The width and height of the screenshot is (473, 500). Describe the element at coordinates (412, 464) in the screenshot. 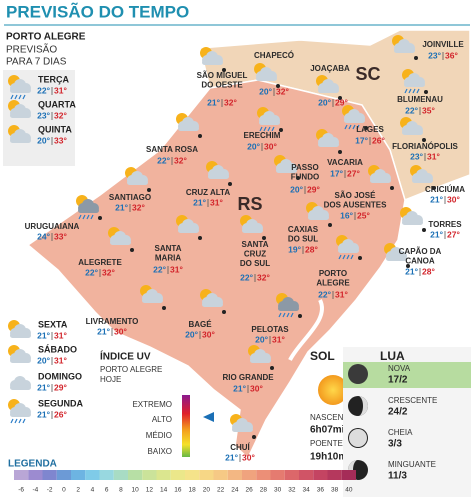

I see `moon-phase: MINGUANTE` at that location.